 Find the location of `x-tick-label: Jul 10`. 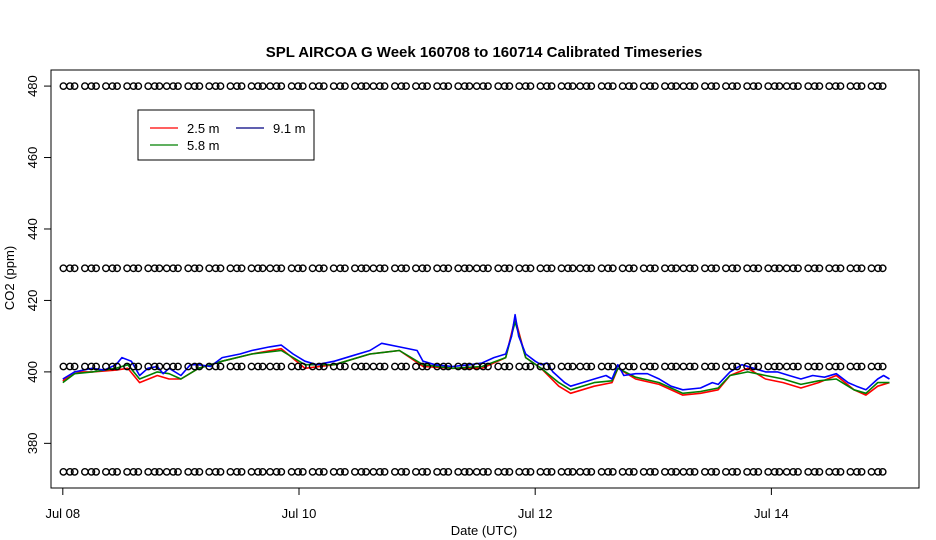

x-tick-label: Jul 10 is located at coordinates (299, 513).